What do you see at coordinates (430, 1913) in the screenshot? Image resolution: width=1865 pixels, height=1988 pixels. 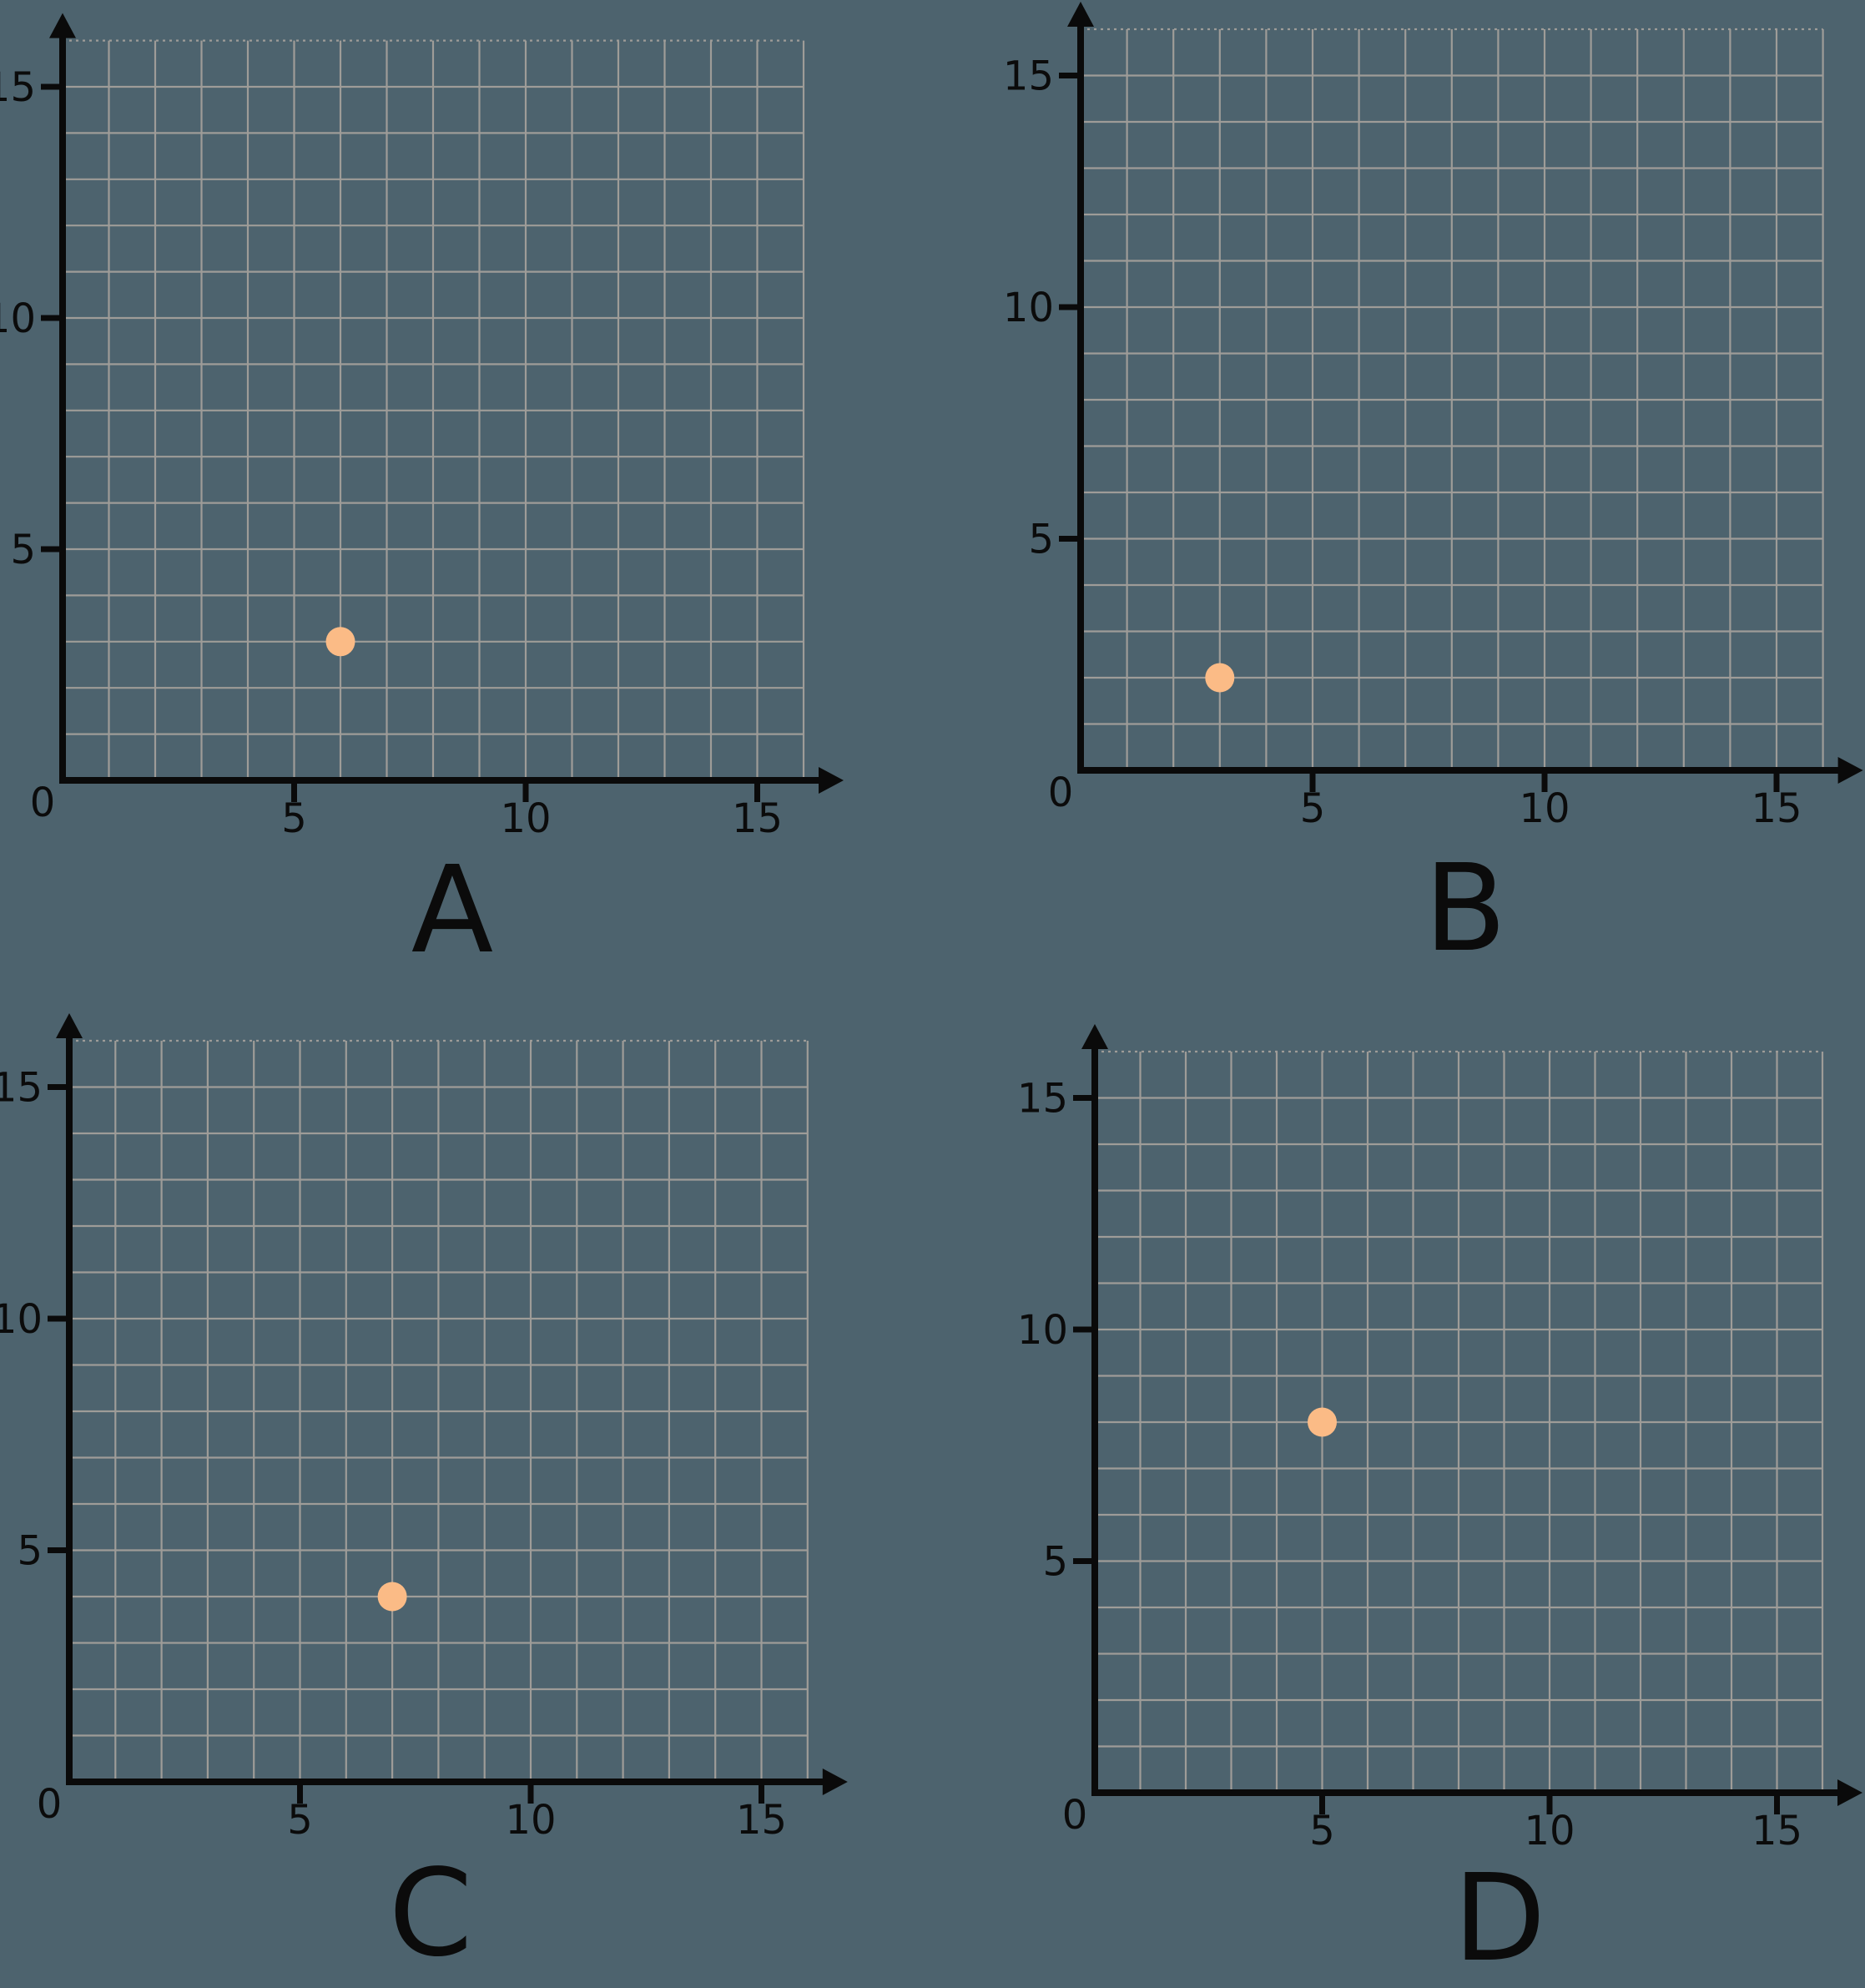 I see `chart-label: C` at bounding box center [430, 1913].